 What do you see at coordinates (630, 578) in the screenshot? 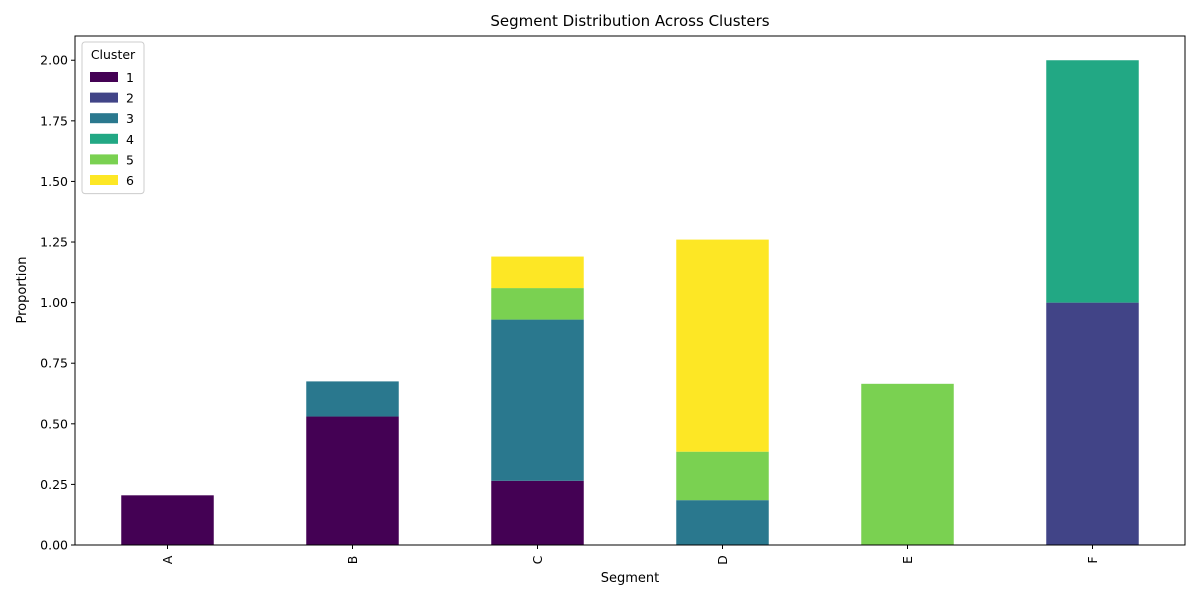
I see `x-axis-label: Segment` at bounding box center [630, 578].